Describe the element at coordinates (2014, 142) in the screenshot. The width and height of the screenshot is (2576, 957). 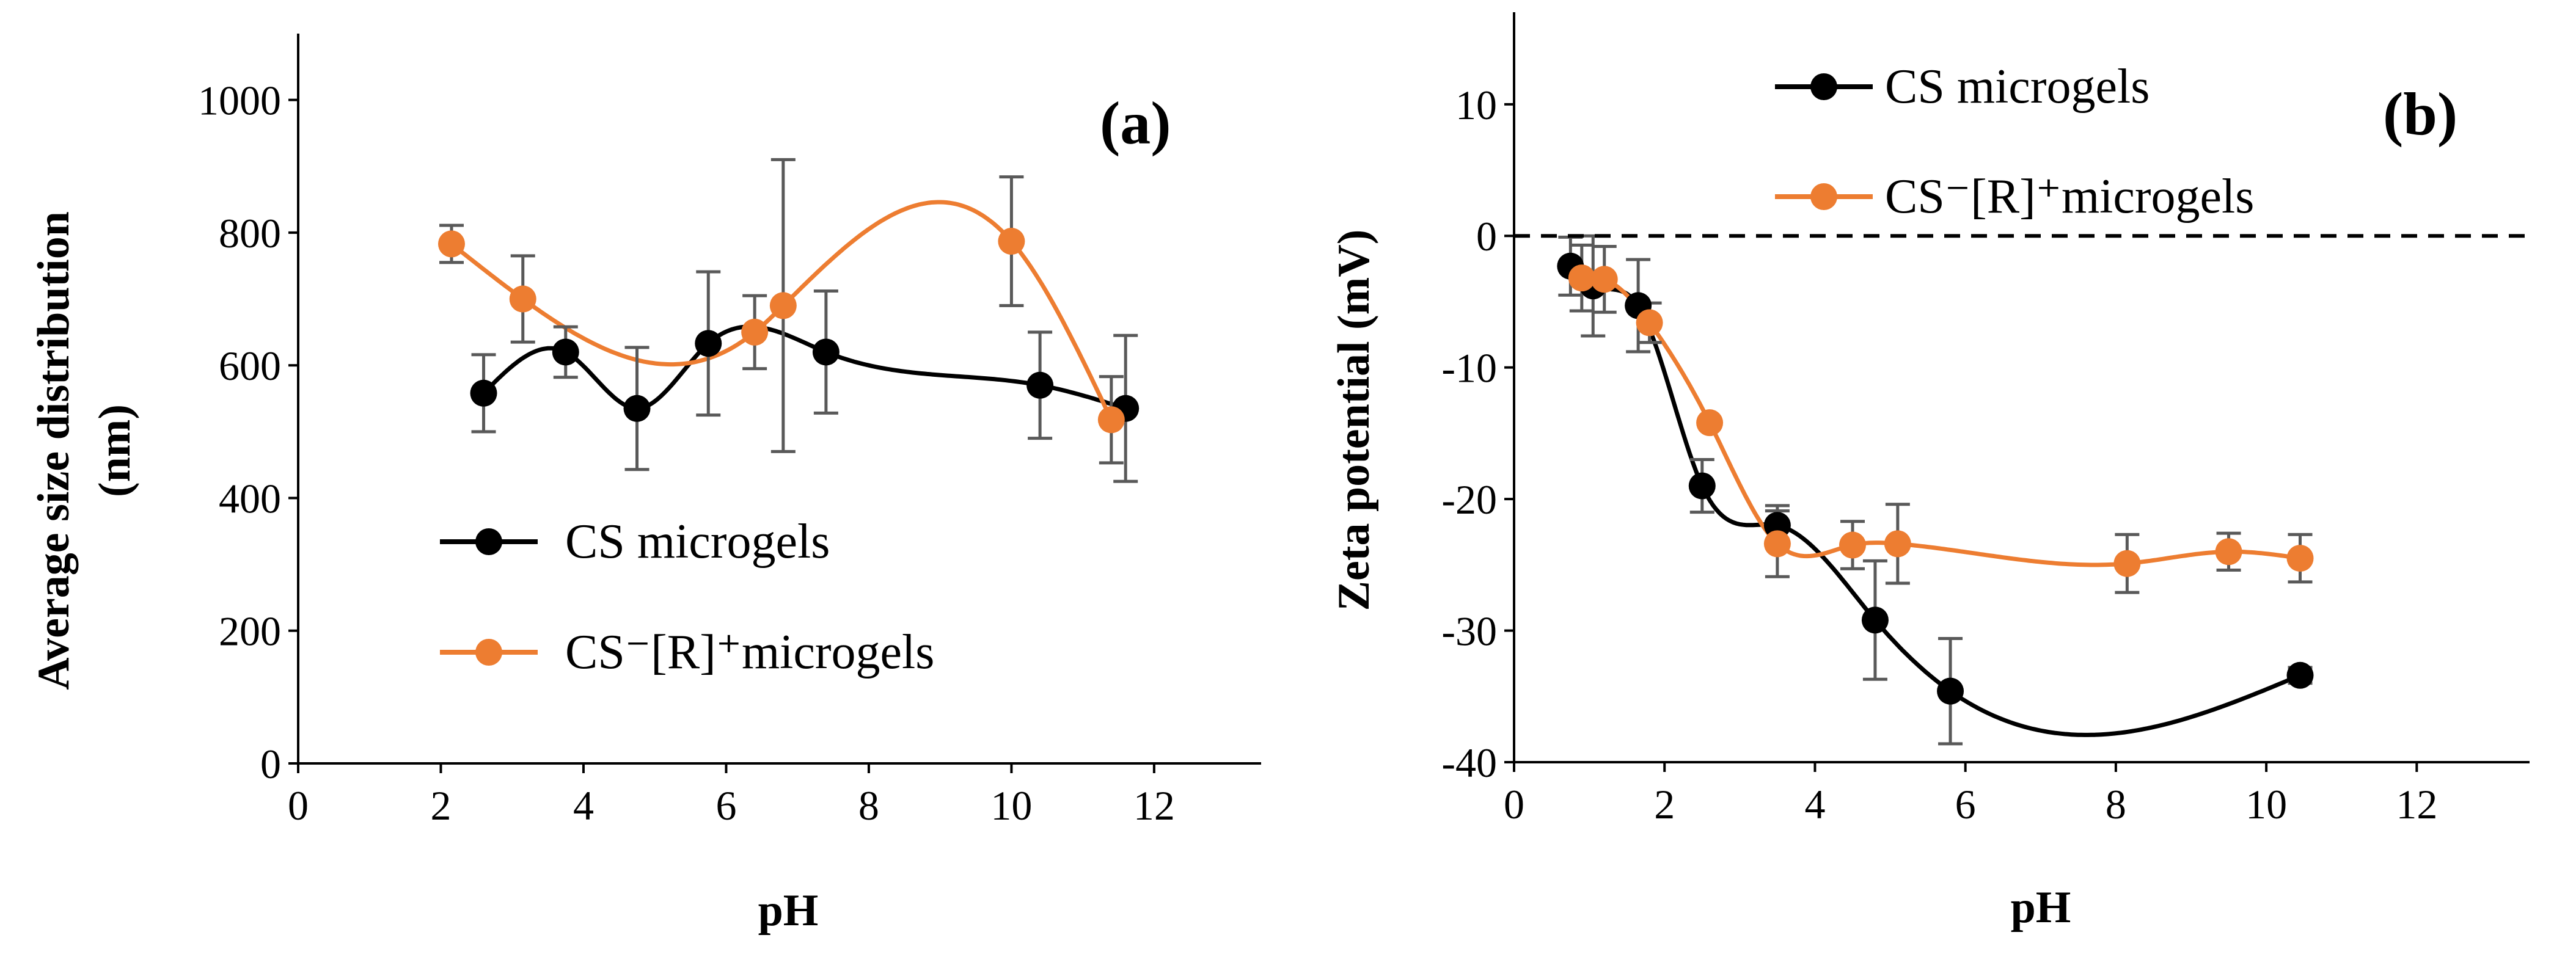
I see `panel-b-legend: CS microgels CS⁻[R]⁺microgels` at that location.